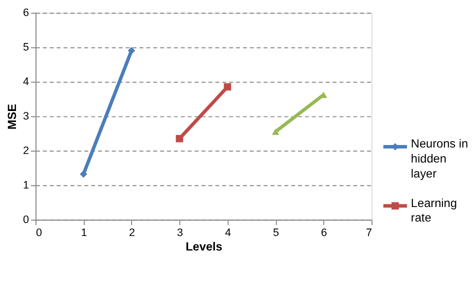 Image resolution: width=474 pixels, height=287 pixels. I want to click on x-tick-label: 6, so click(324, 232).